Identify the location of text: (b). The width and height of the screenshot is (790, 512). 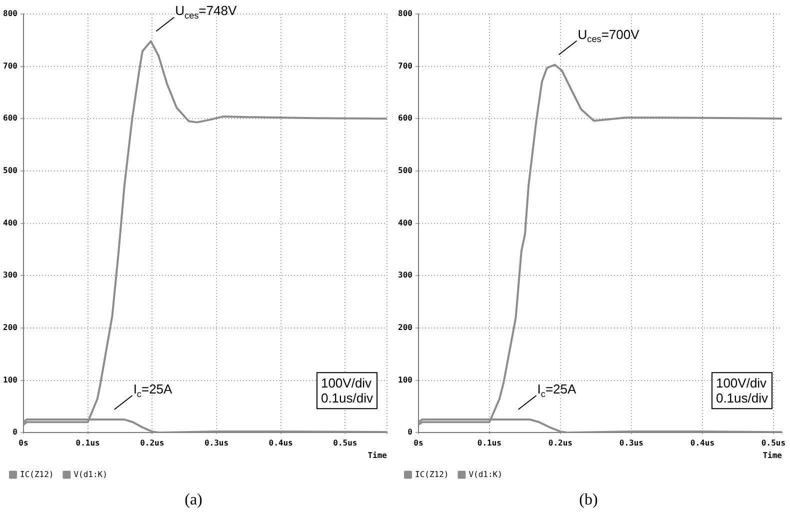
(588, 500).